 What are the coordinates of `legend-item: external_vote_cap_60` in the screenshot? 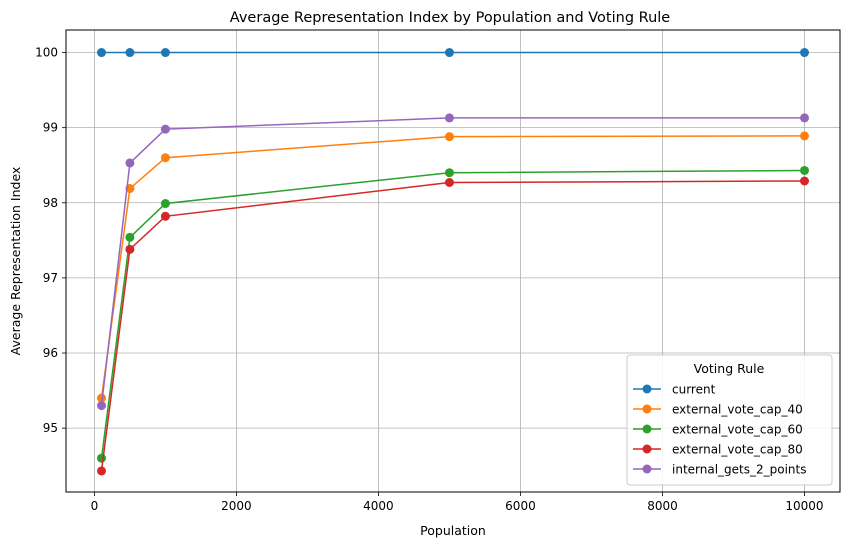 It's located at (718, 430).